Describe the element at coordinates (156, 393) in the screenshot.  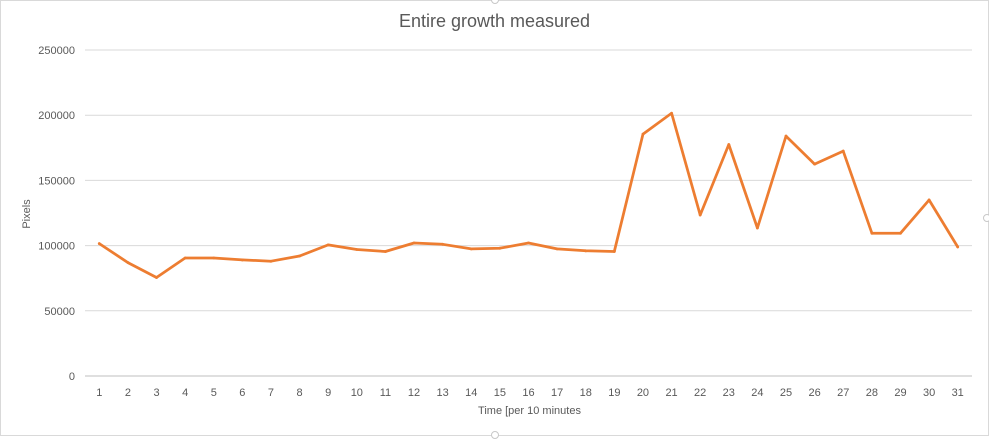
I see `x-tick-label: 3` at that location.